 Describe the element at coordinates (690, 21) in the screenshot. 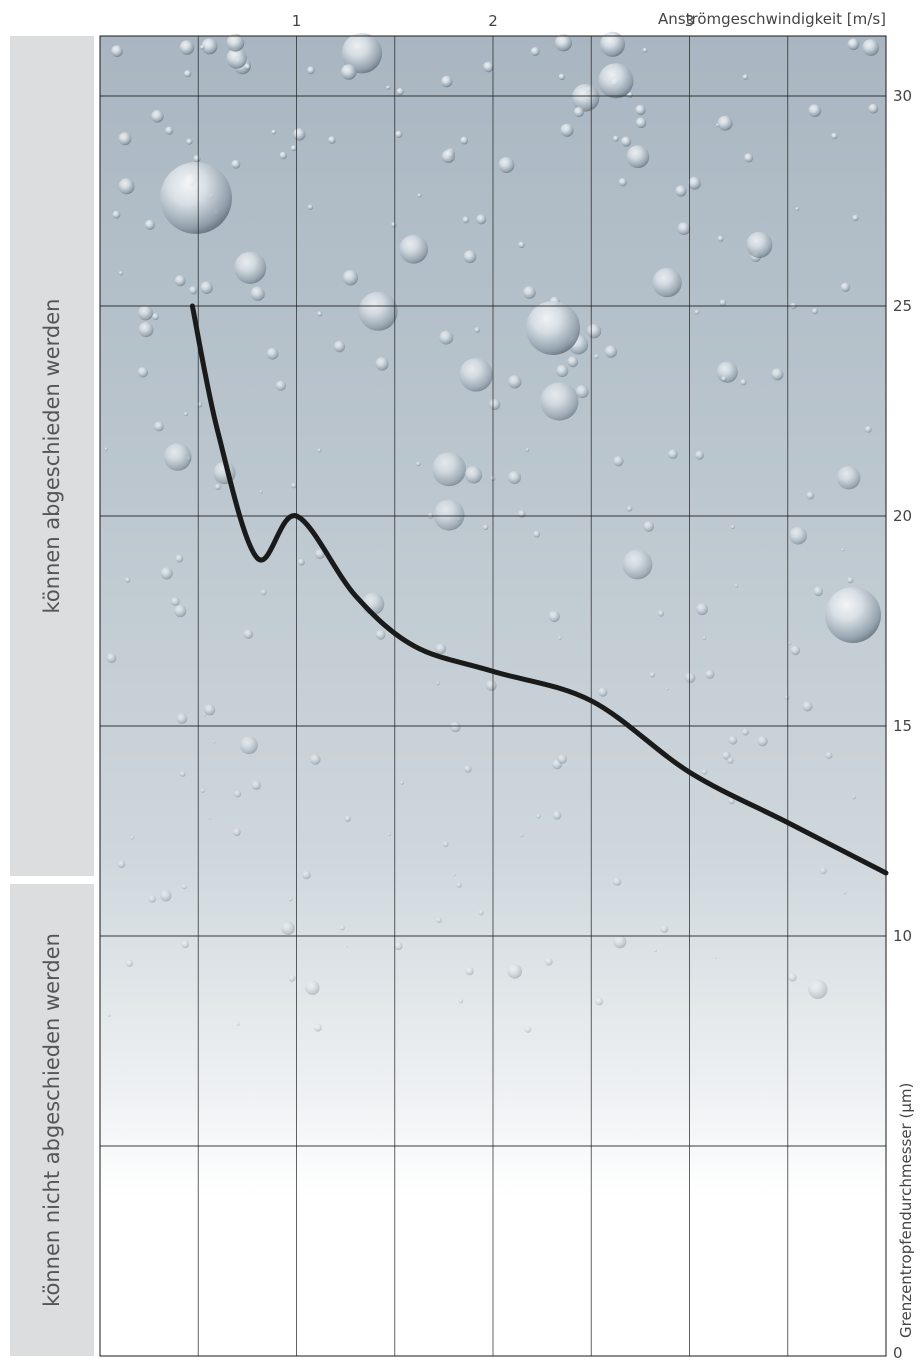

I see `x-tick-label: 3` at that location.